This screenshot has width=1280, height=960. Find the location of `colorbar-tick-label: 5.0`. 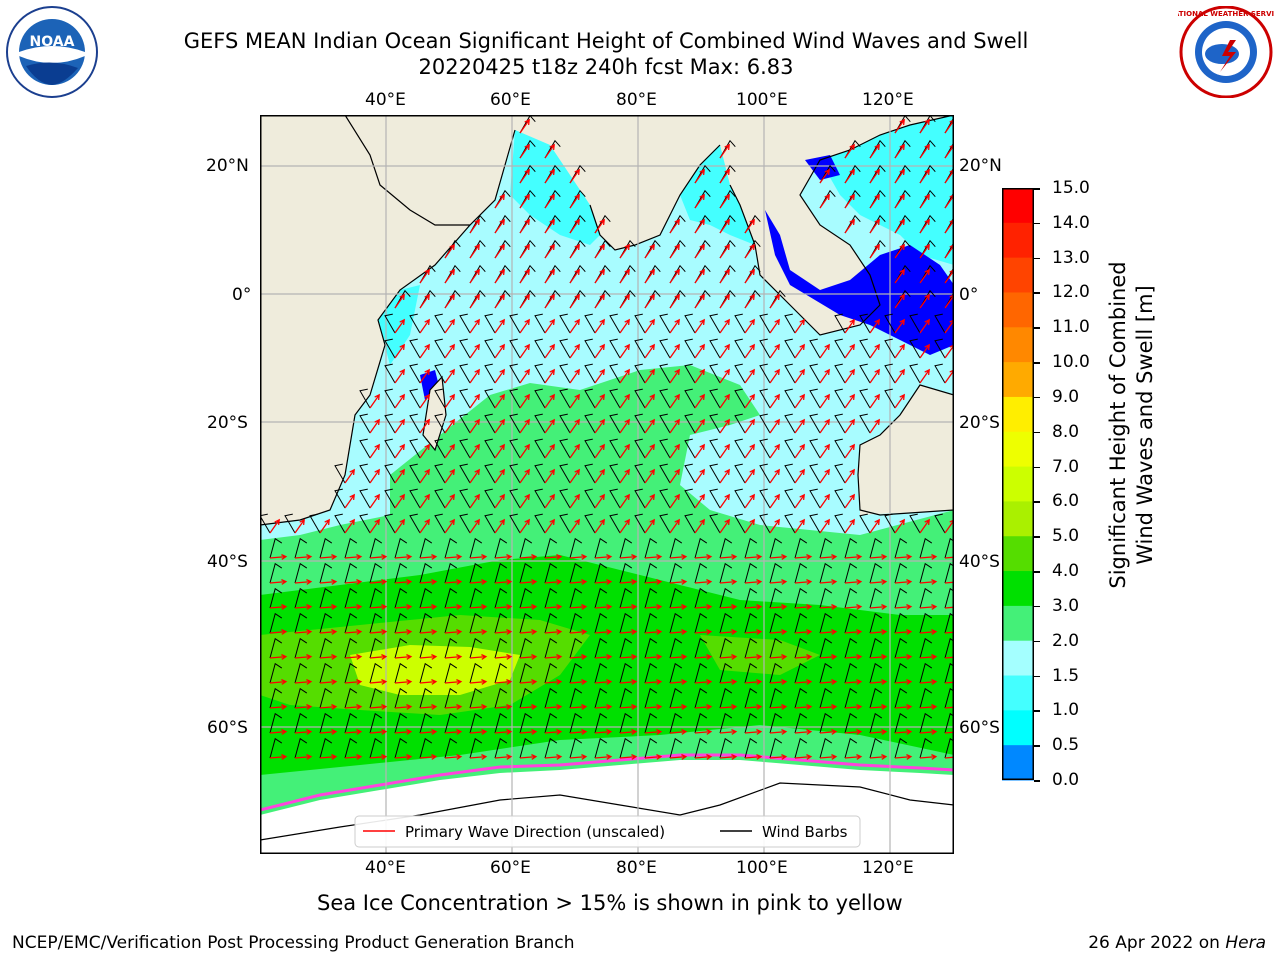

colorbar-tick-label: 5.0 is located at coordinates (1066, 536).